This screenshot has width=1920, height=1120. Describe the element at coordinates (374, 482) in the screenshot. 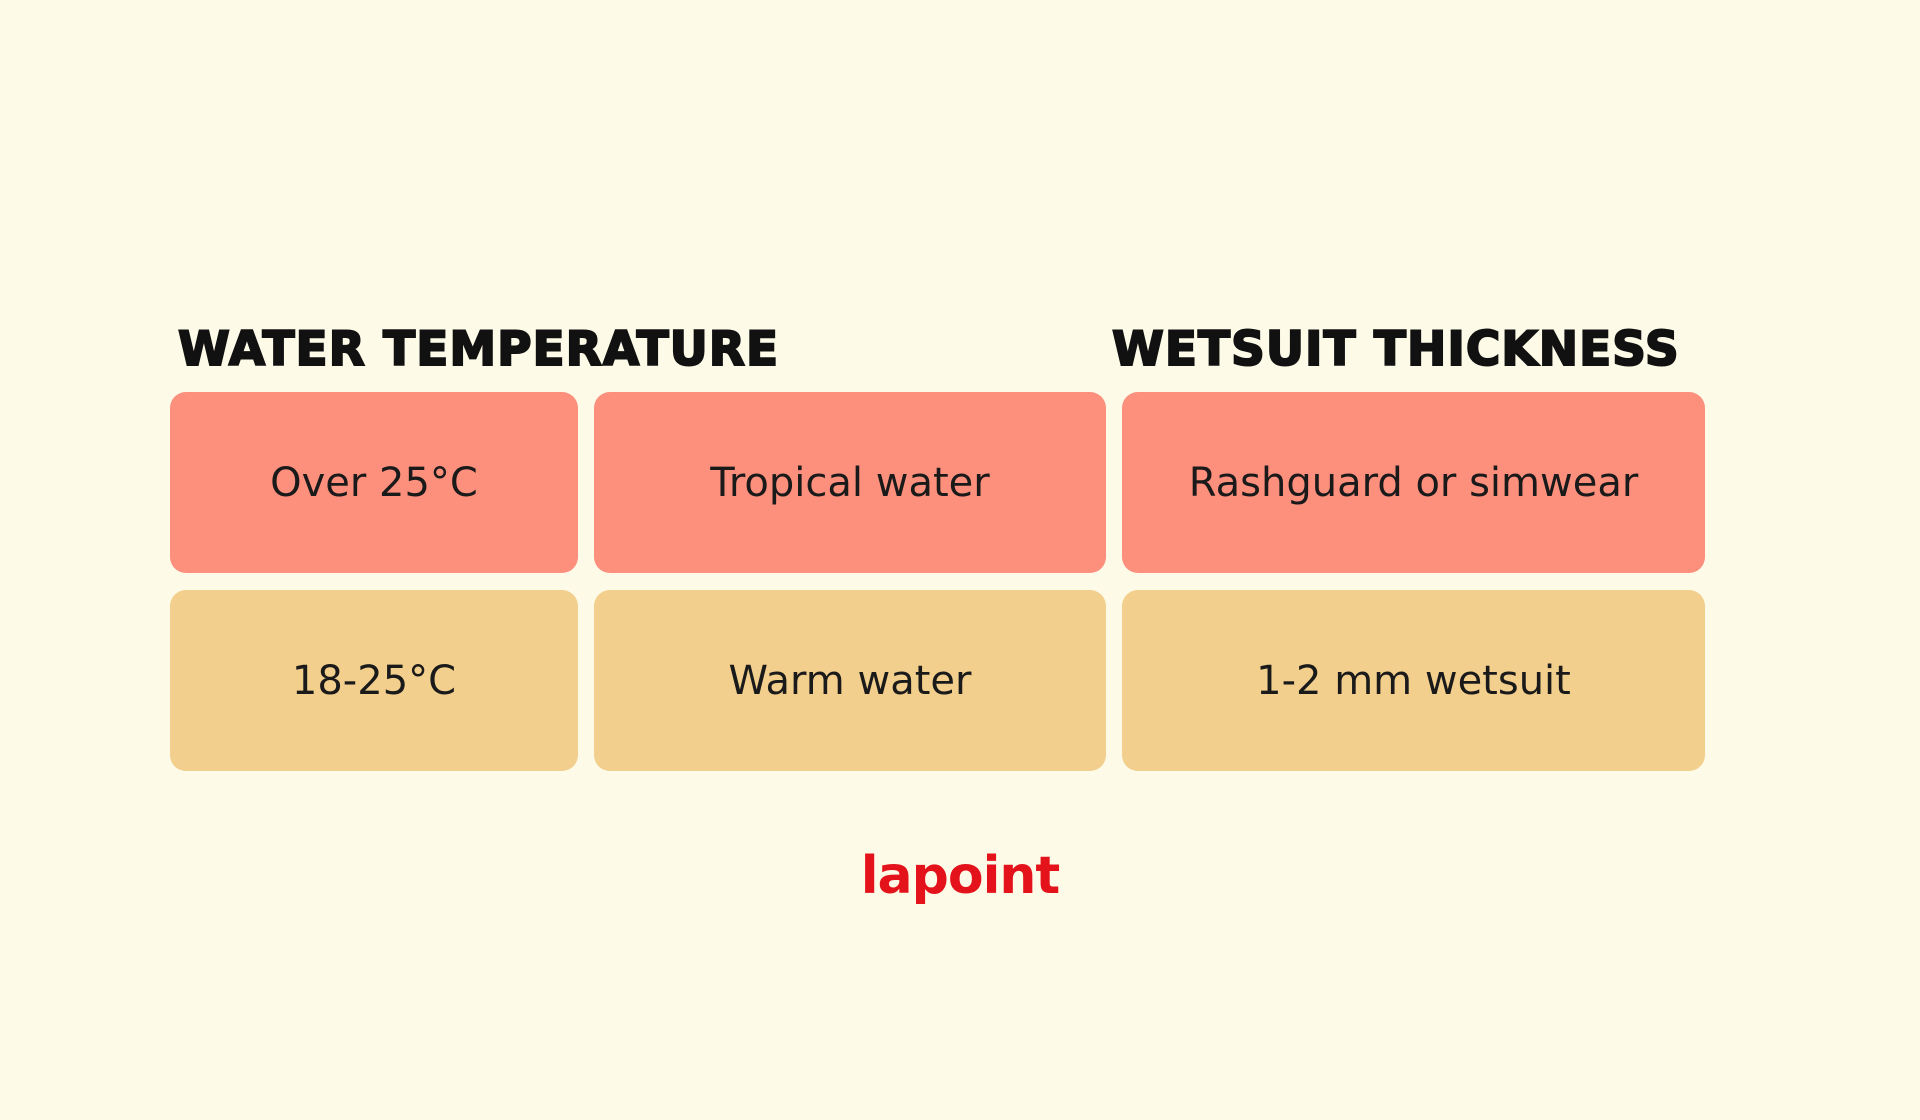

I see `table-cell: Over 25°C` at that location.